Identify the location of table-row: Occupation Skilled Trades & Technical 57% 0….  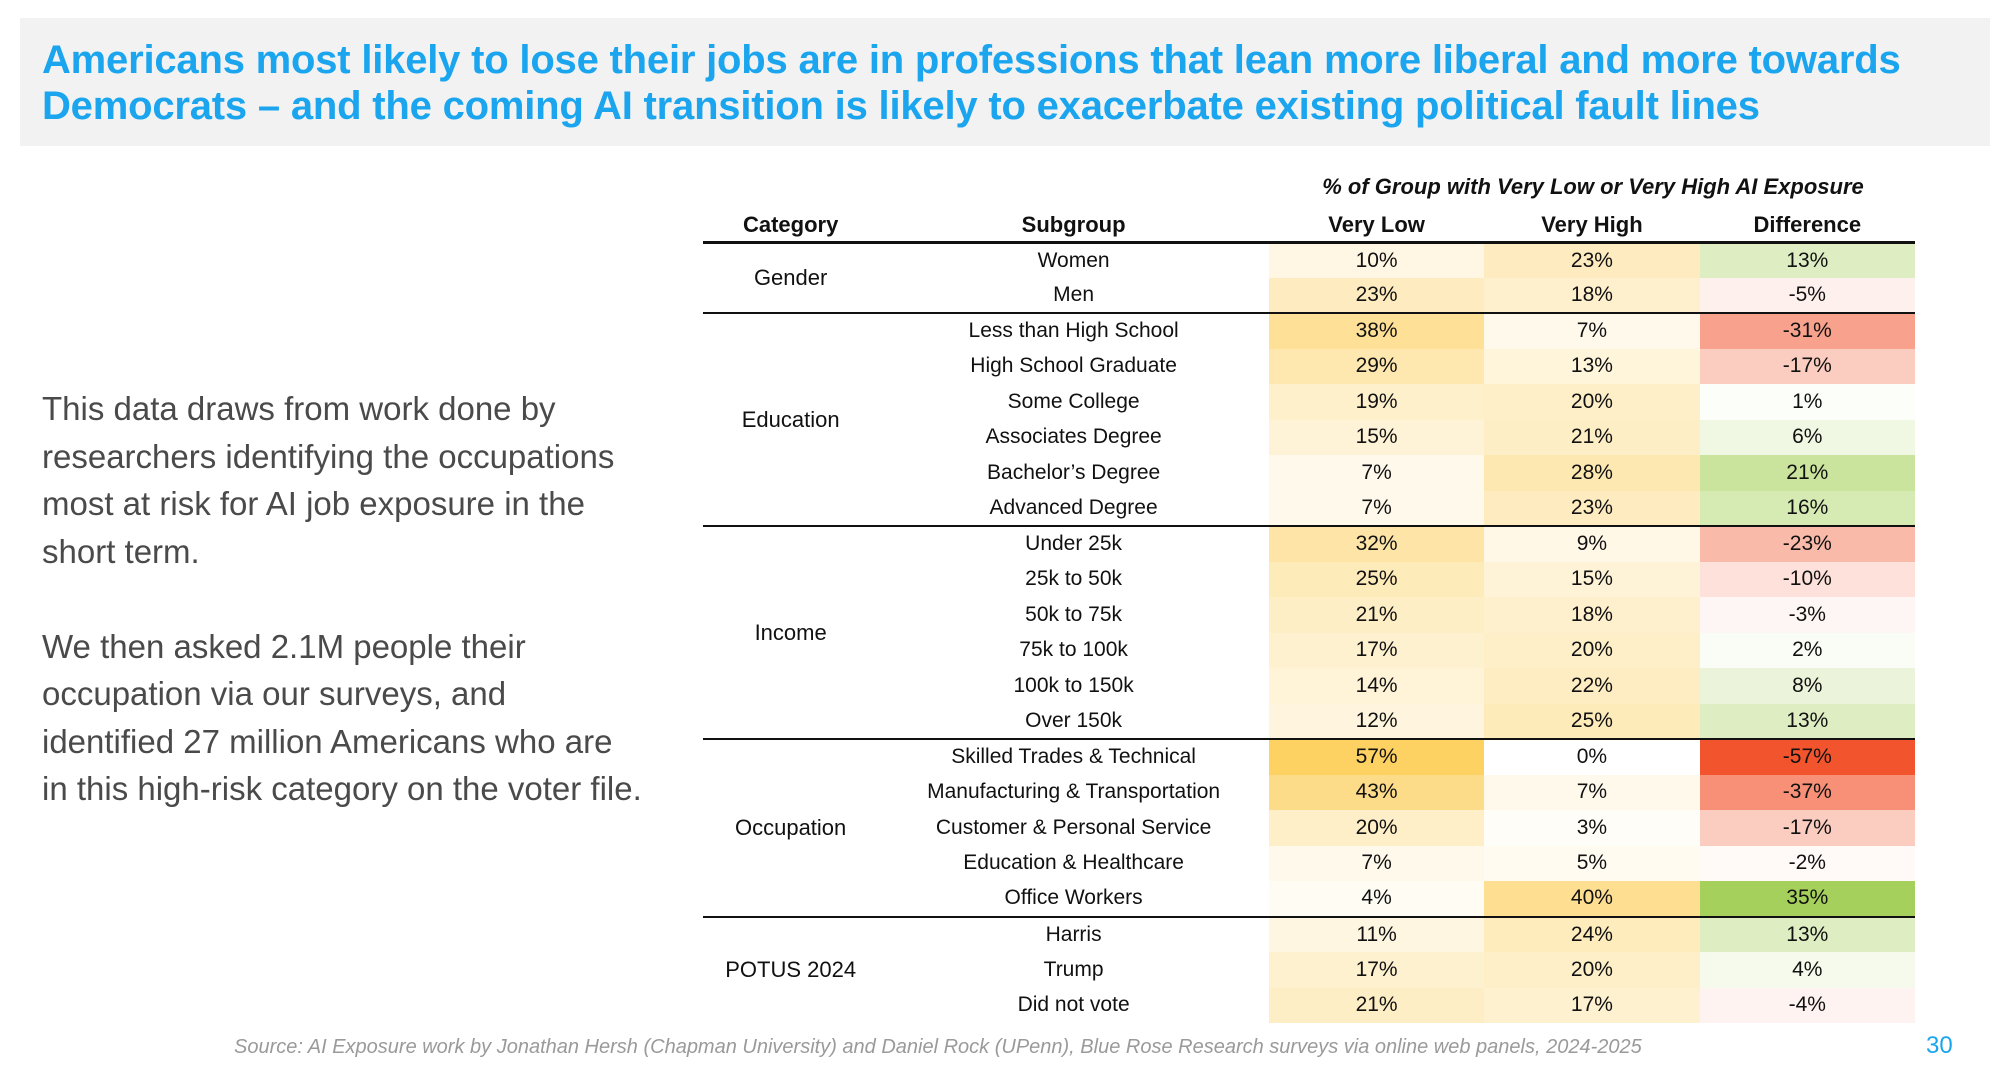
(1309, 828).